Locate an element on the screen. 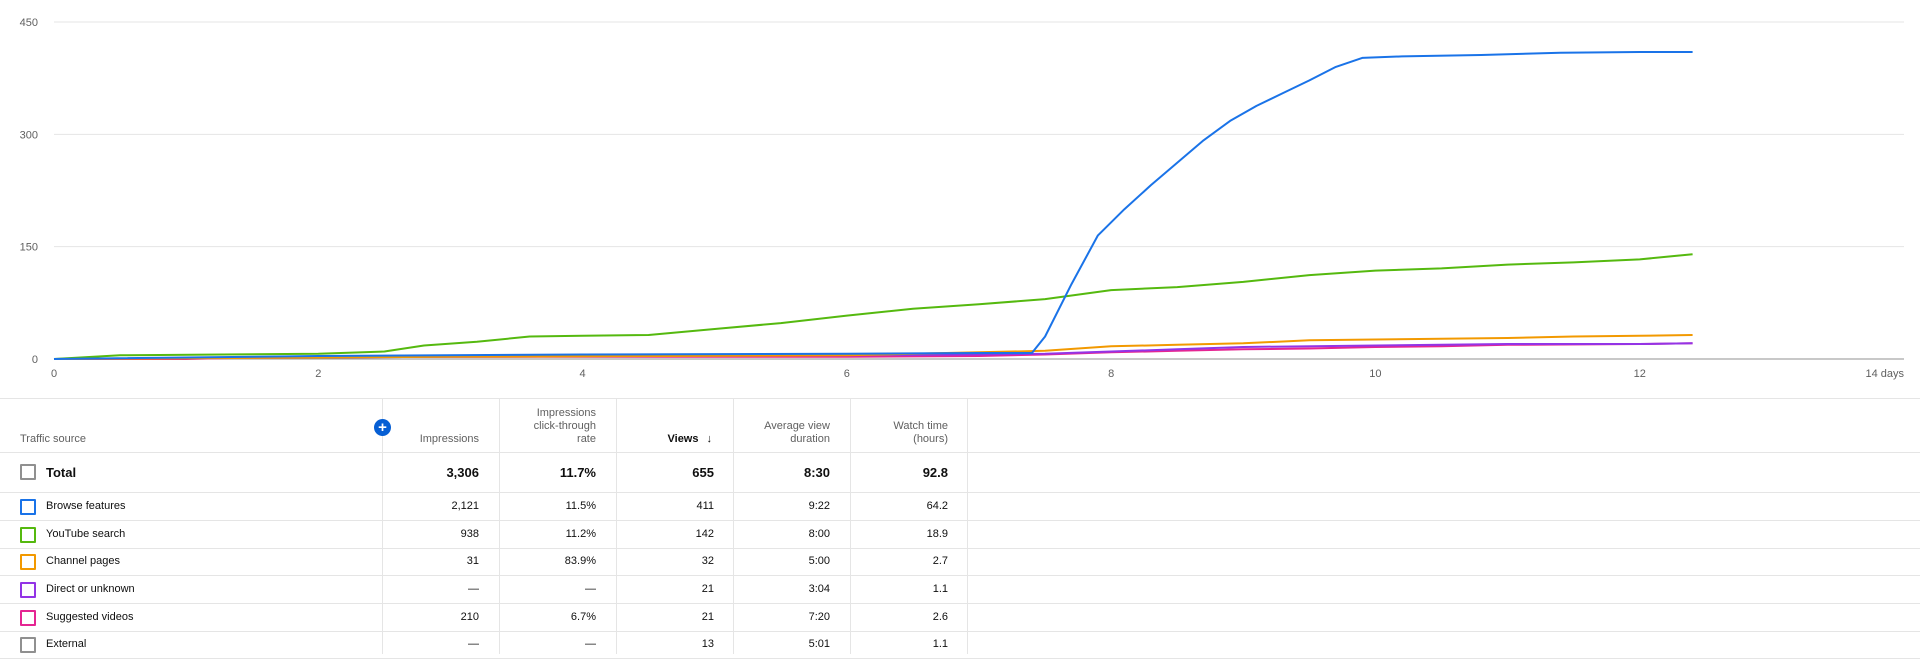  x-tick-label: 6 is located at coordinates (847, 374).